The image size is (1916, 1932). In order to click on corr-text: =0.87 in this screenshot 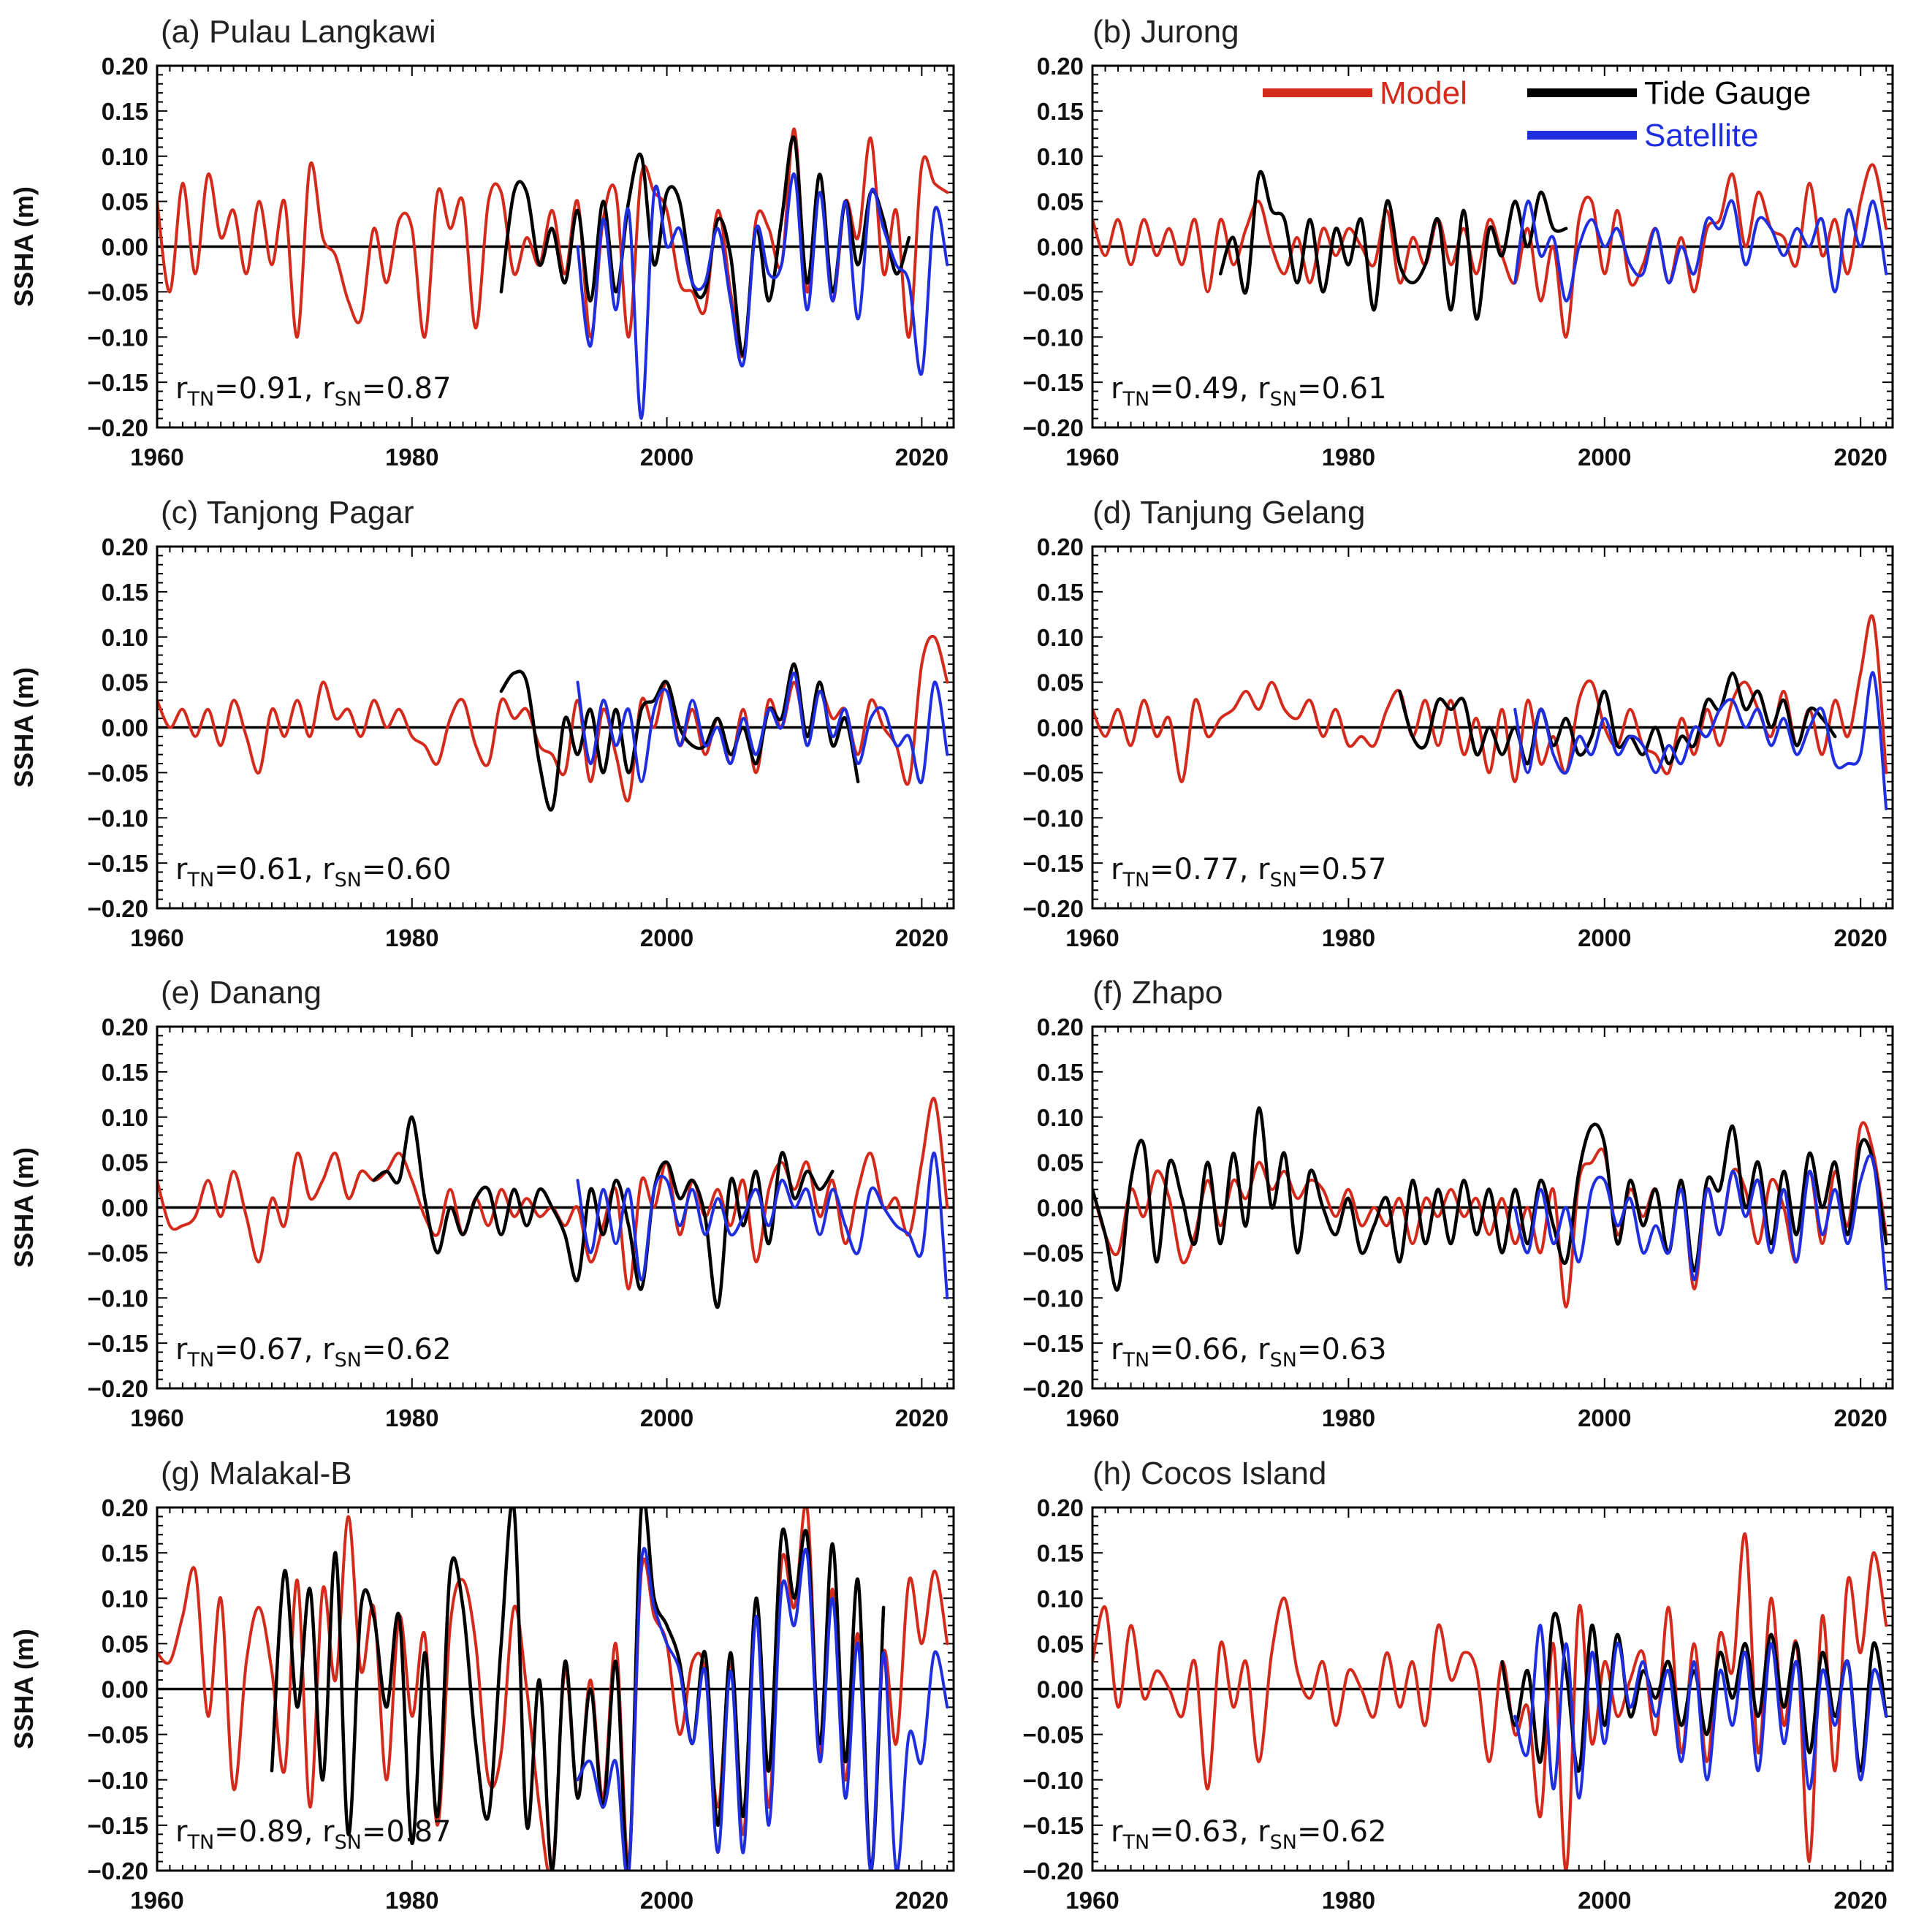, I will do `click(407, 1832)`.